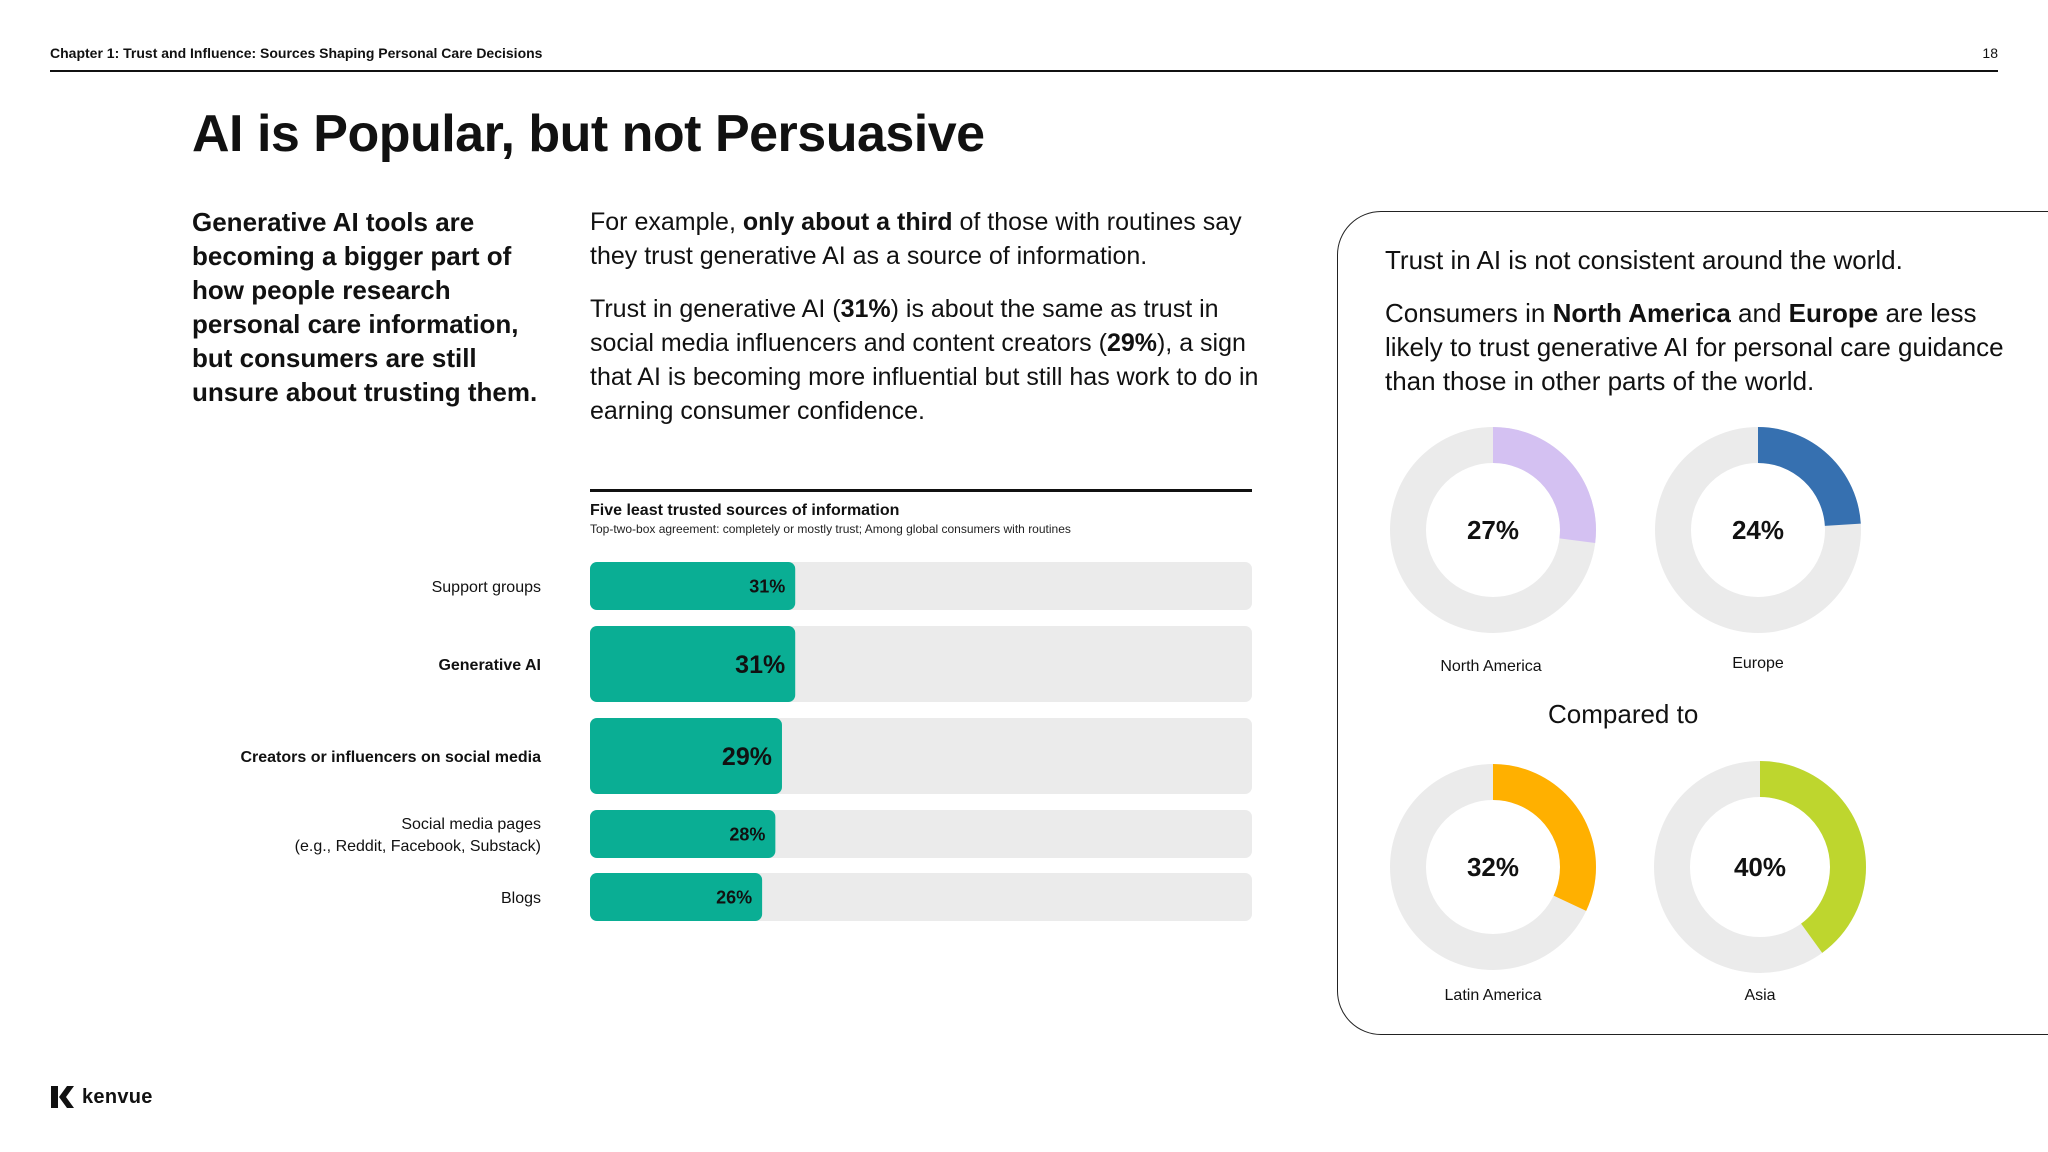 Image resolution: width=2048 pixels, height=1152 pixels. I want to click on donut-percent: 27%, so click(1493, 530).